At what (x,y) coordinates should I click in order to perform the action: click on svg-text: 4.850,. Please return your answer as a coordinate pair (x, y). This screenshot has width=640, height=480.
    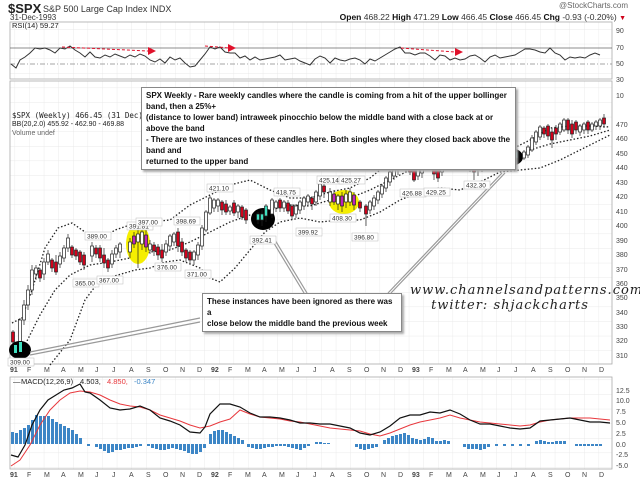
    Looking at the image, I should click on (117, 381).